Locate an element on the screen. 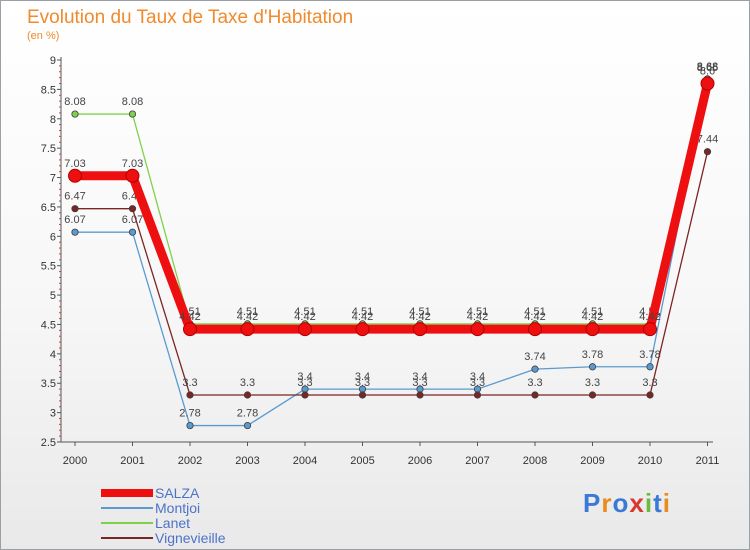  chart-title: Evolution du Taux de Taxe d'Habitation is located at coordinates (190, 17).